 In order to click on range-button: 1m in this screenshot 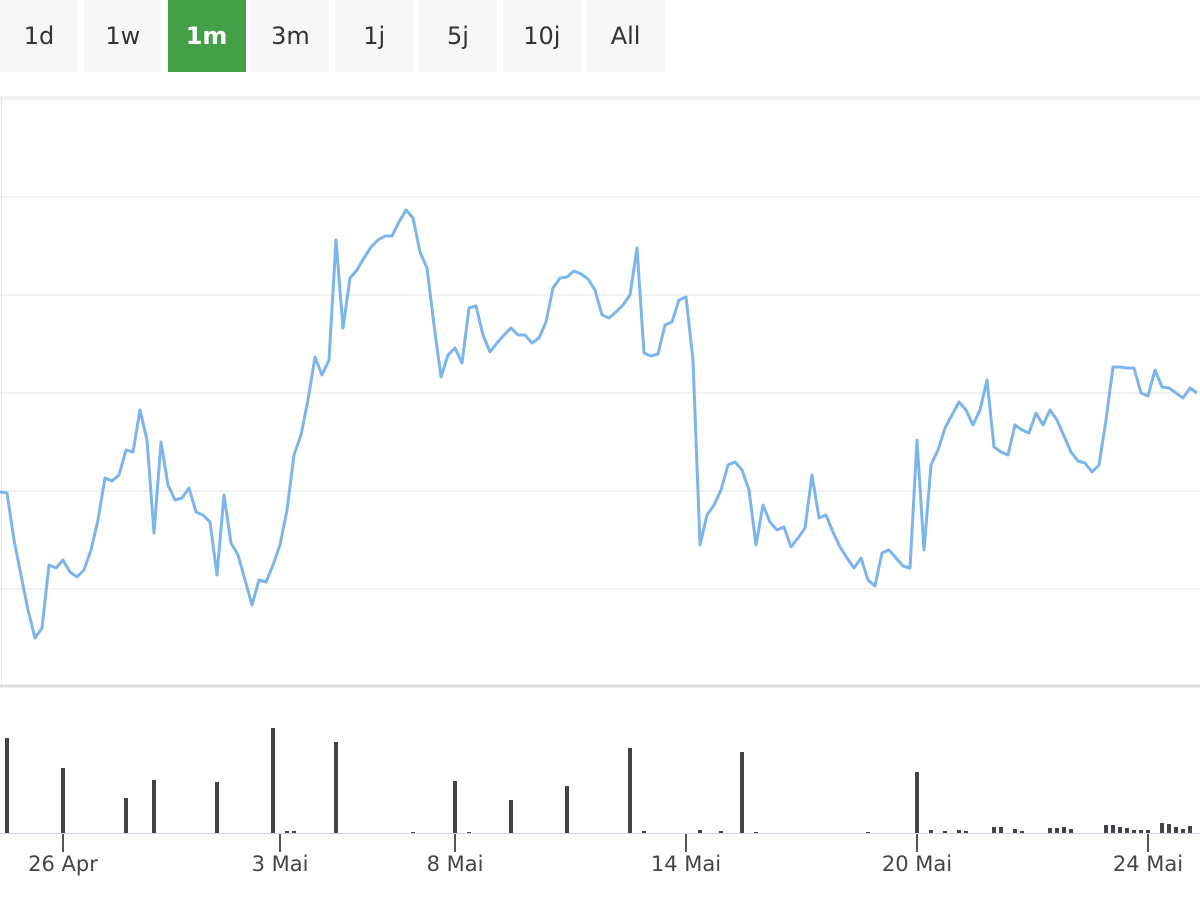, I will do `click(206, 36)`.